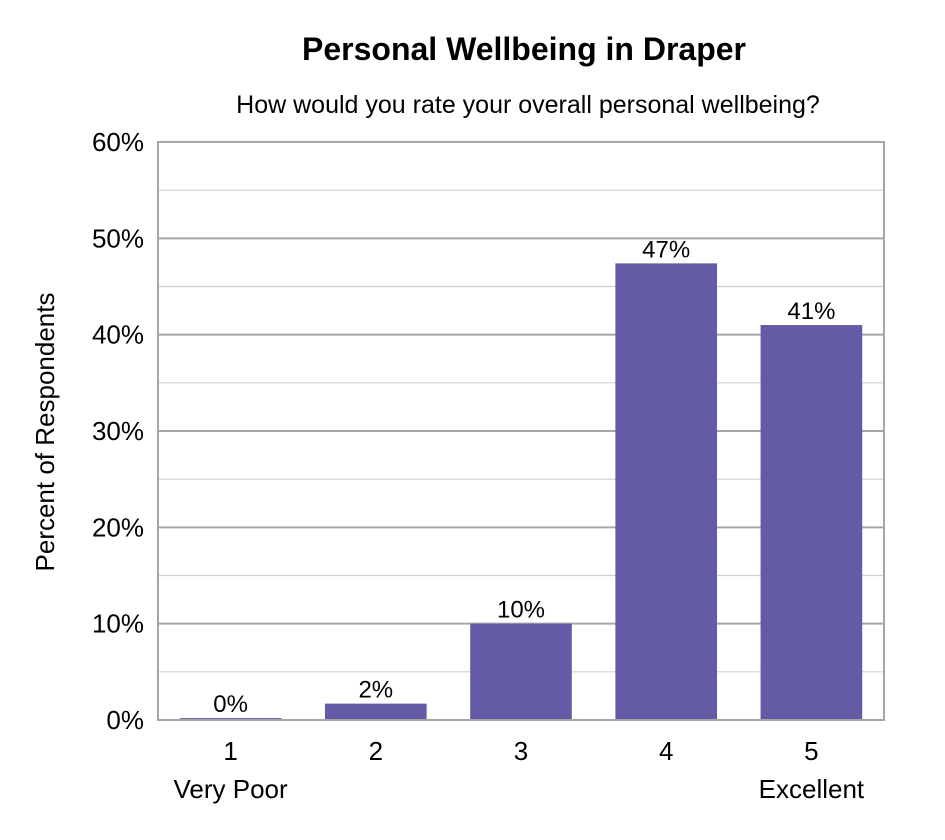  What do you see at coordinates (118, 335) in the screenshot?
I see `y-tick-label: 40%` at bounding box center [118, 335].